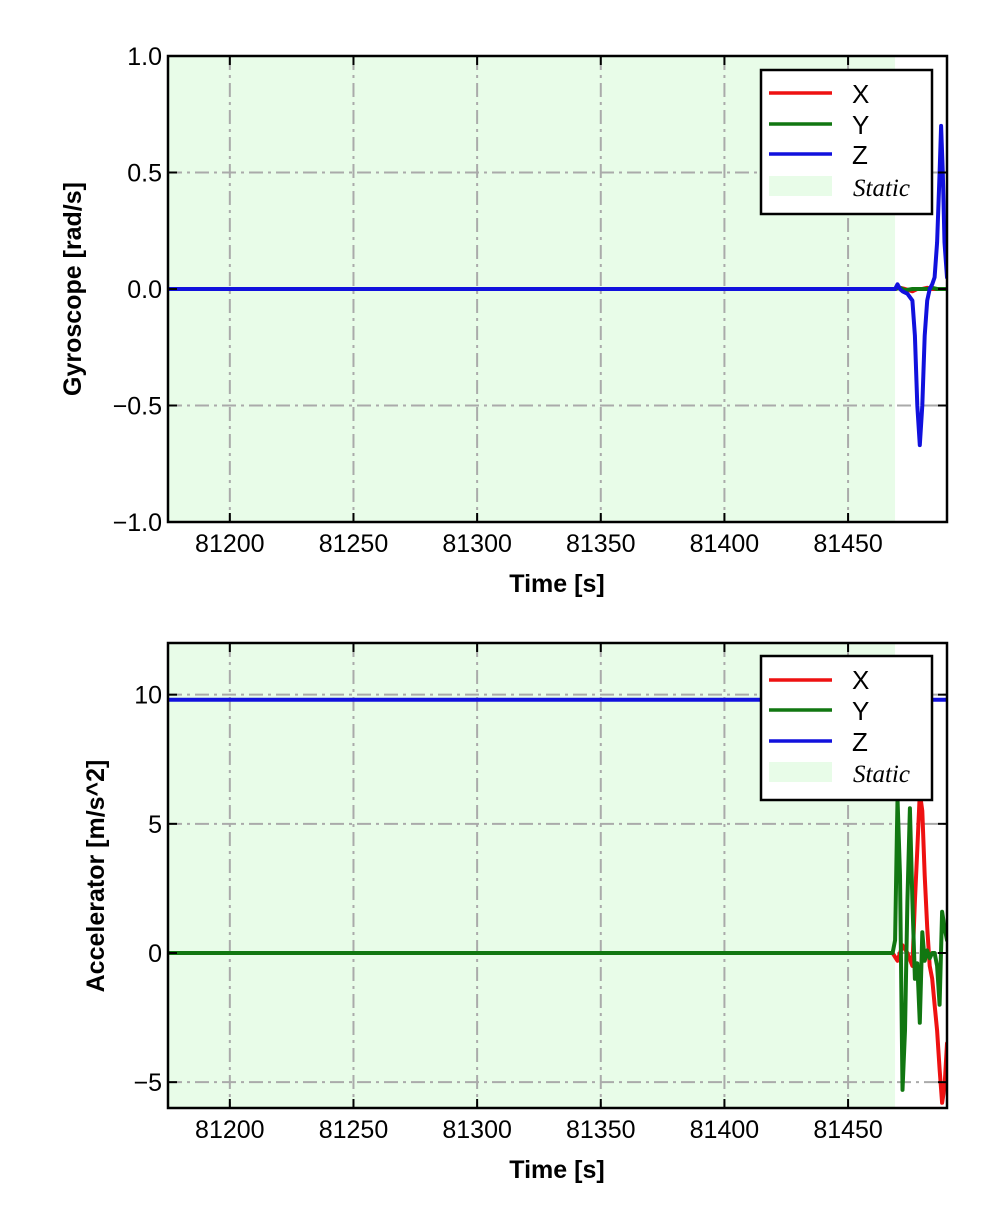 The width and height of the screenshot is (992, 1228). What do you see at coordinates (137, 407) in the screenshot?
I see `y-tick-label: −0.5` at bounding box center [137, 407].